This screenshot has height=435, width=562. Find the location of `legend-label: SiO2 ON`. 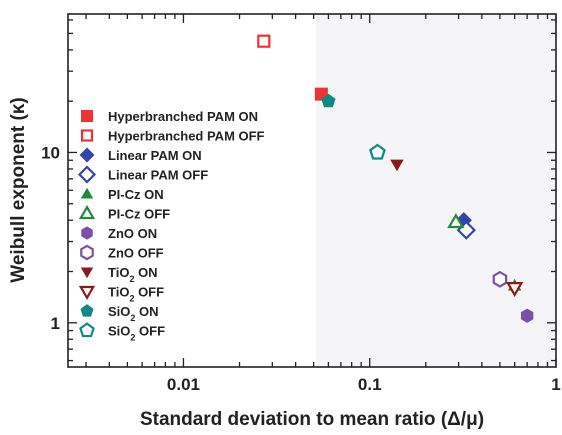

legend-label: SiO2 ON is located at coordinates (133, 313).